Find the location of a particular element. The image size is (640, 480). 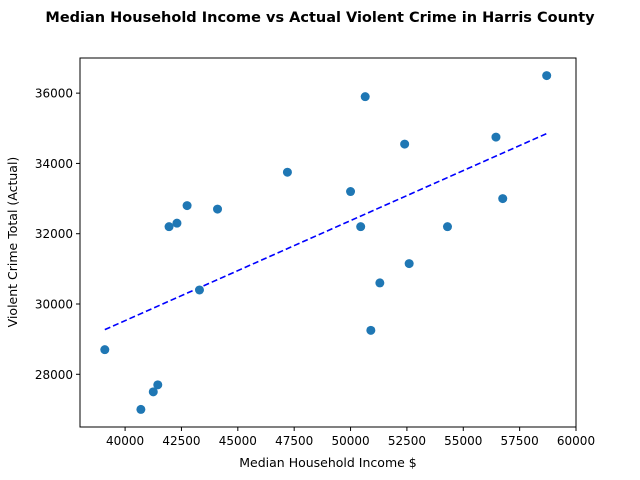

x-tick-label: 52500 is located at coordinates (407, 441).